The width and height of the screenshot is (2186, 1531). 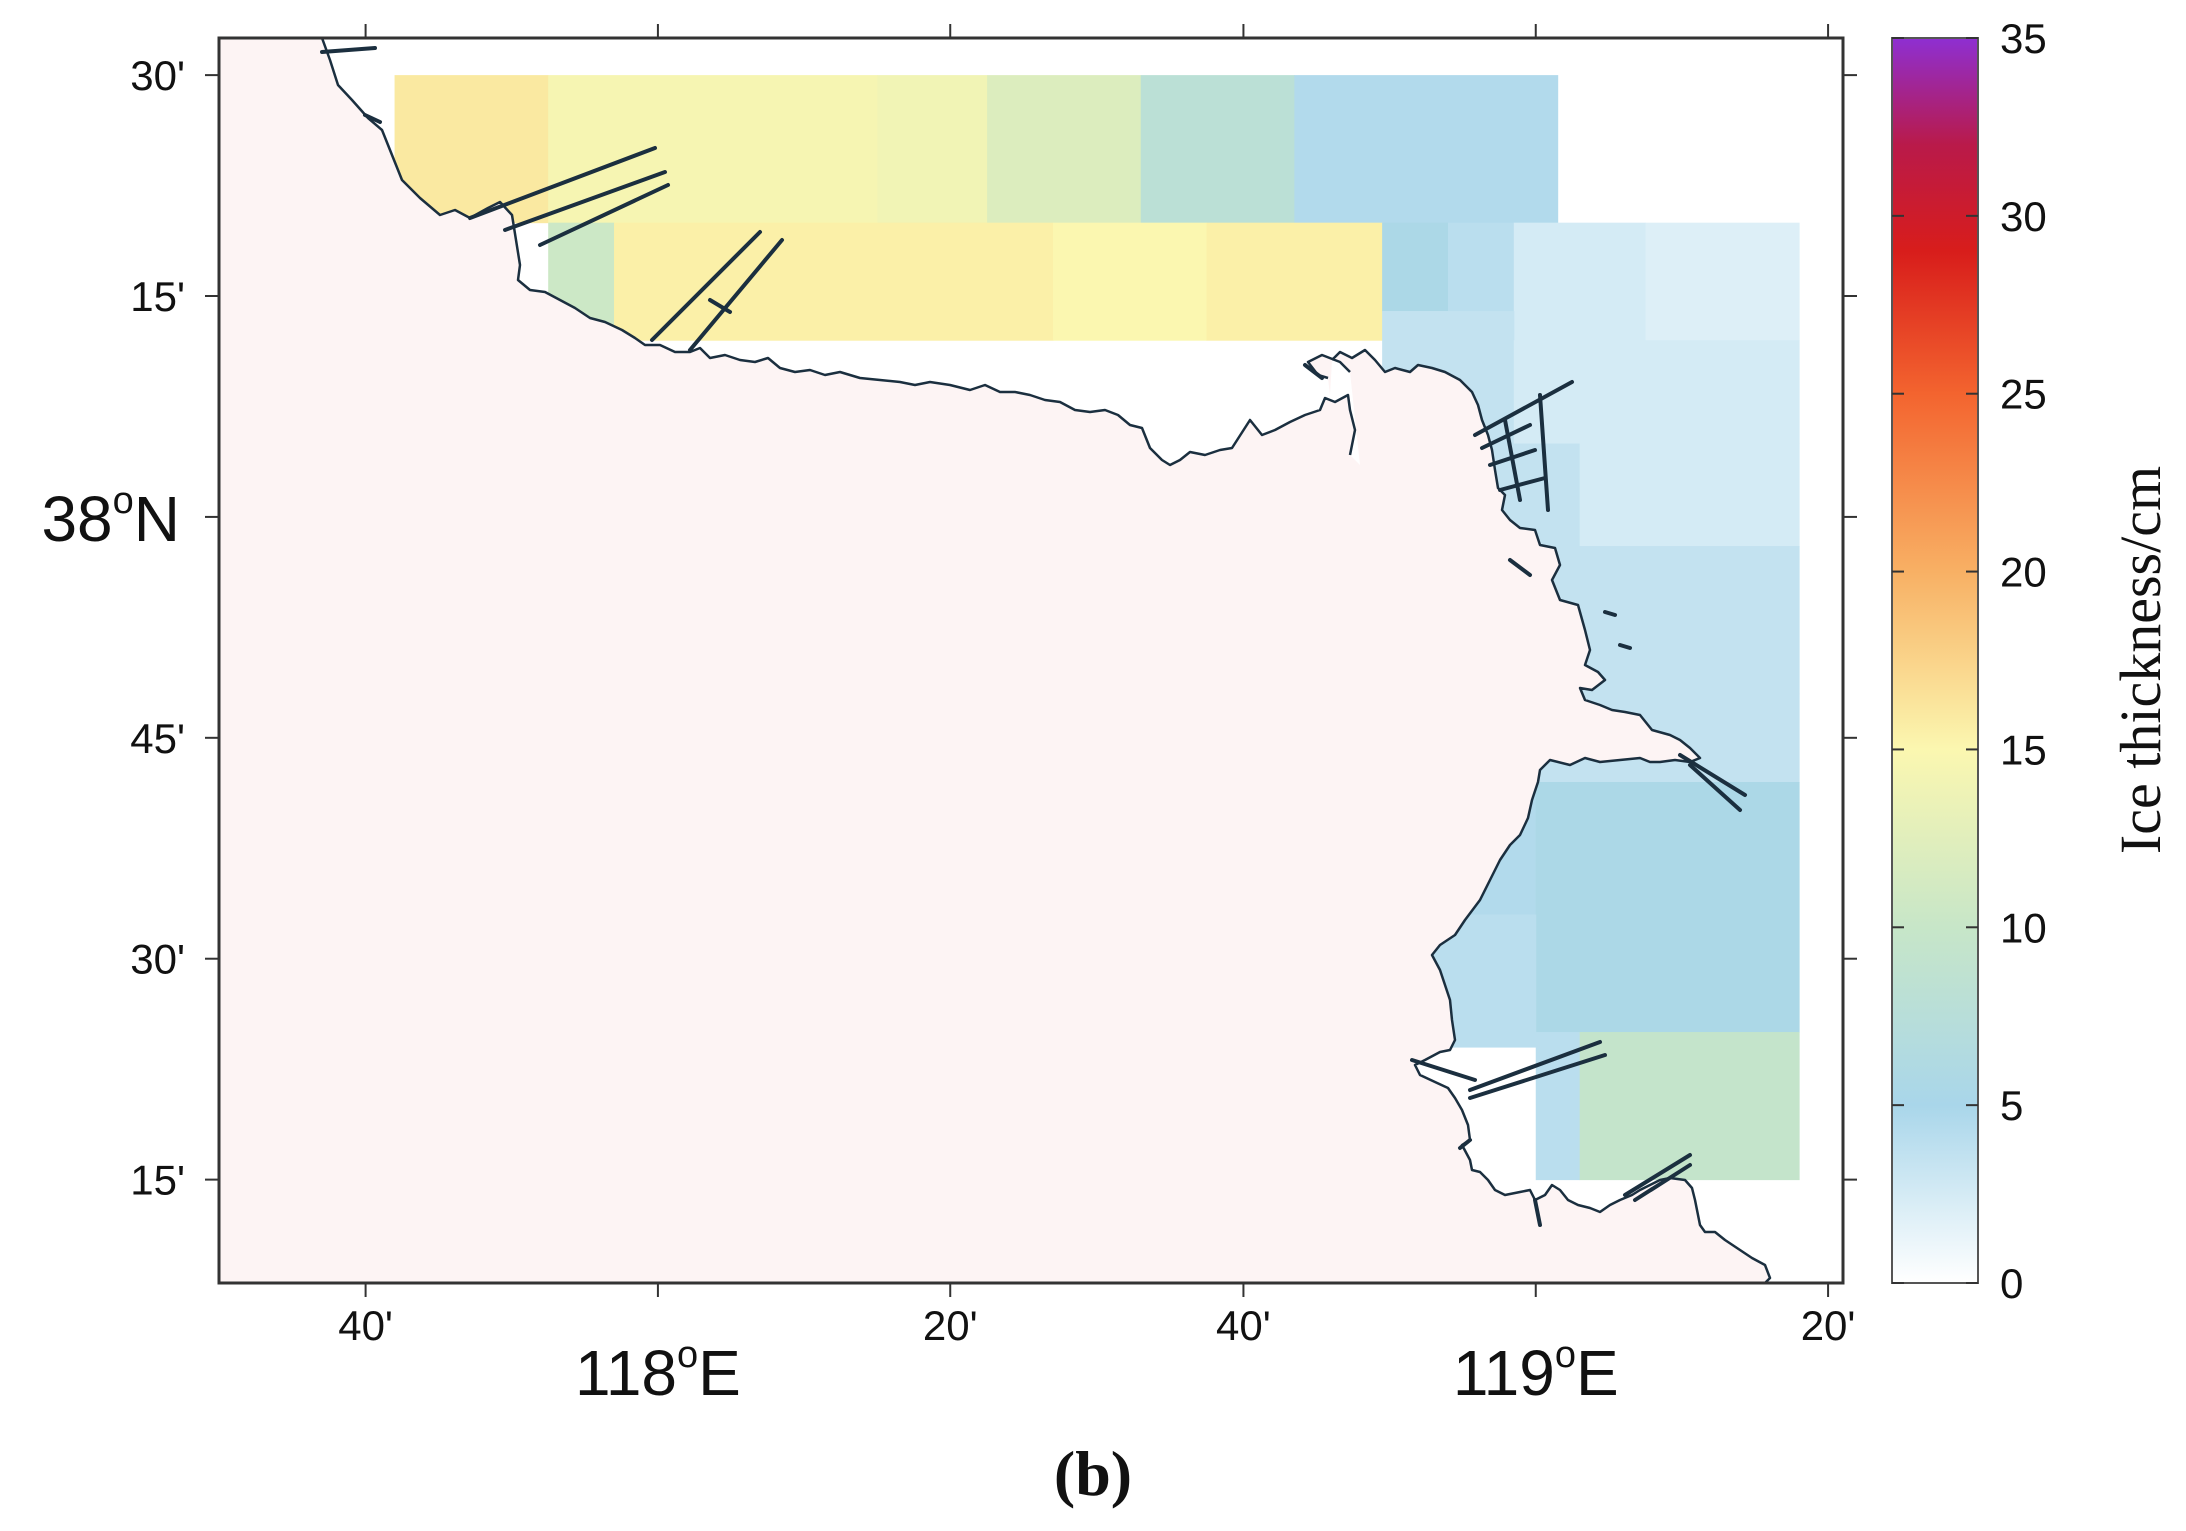 I want to click on colorbar-tick-label: 30, so click(x=2023, y=216).